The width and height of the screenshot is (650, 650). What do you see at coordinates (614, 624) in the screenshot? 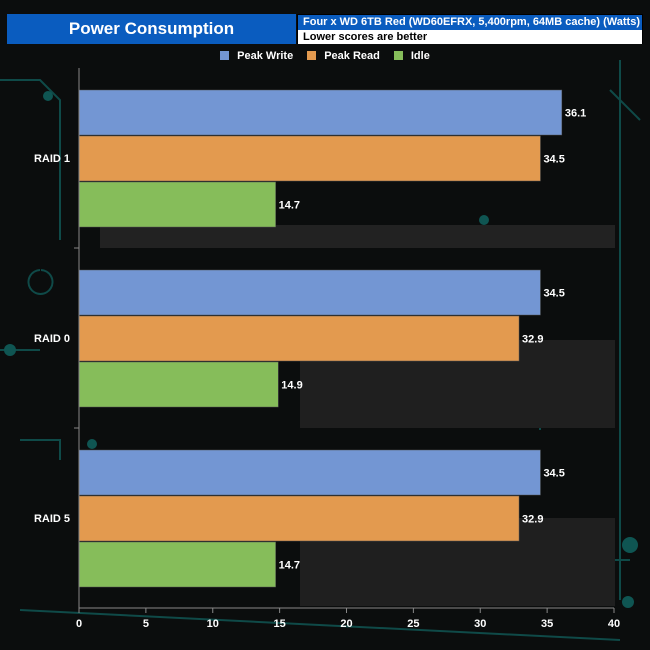
I see `x-tick-label: 40` at bounding box center [614, 624].